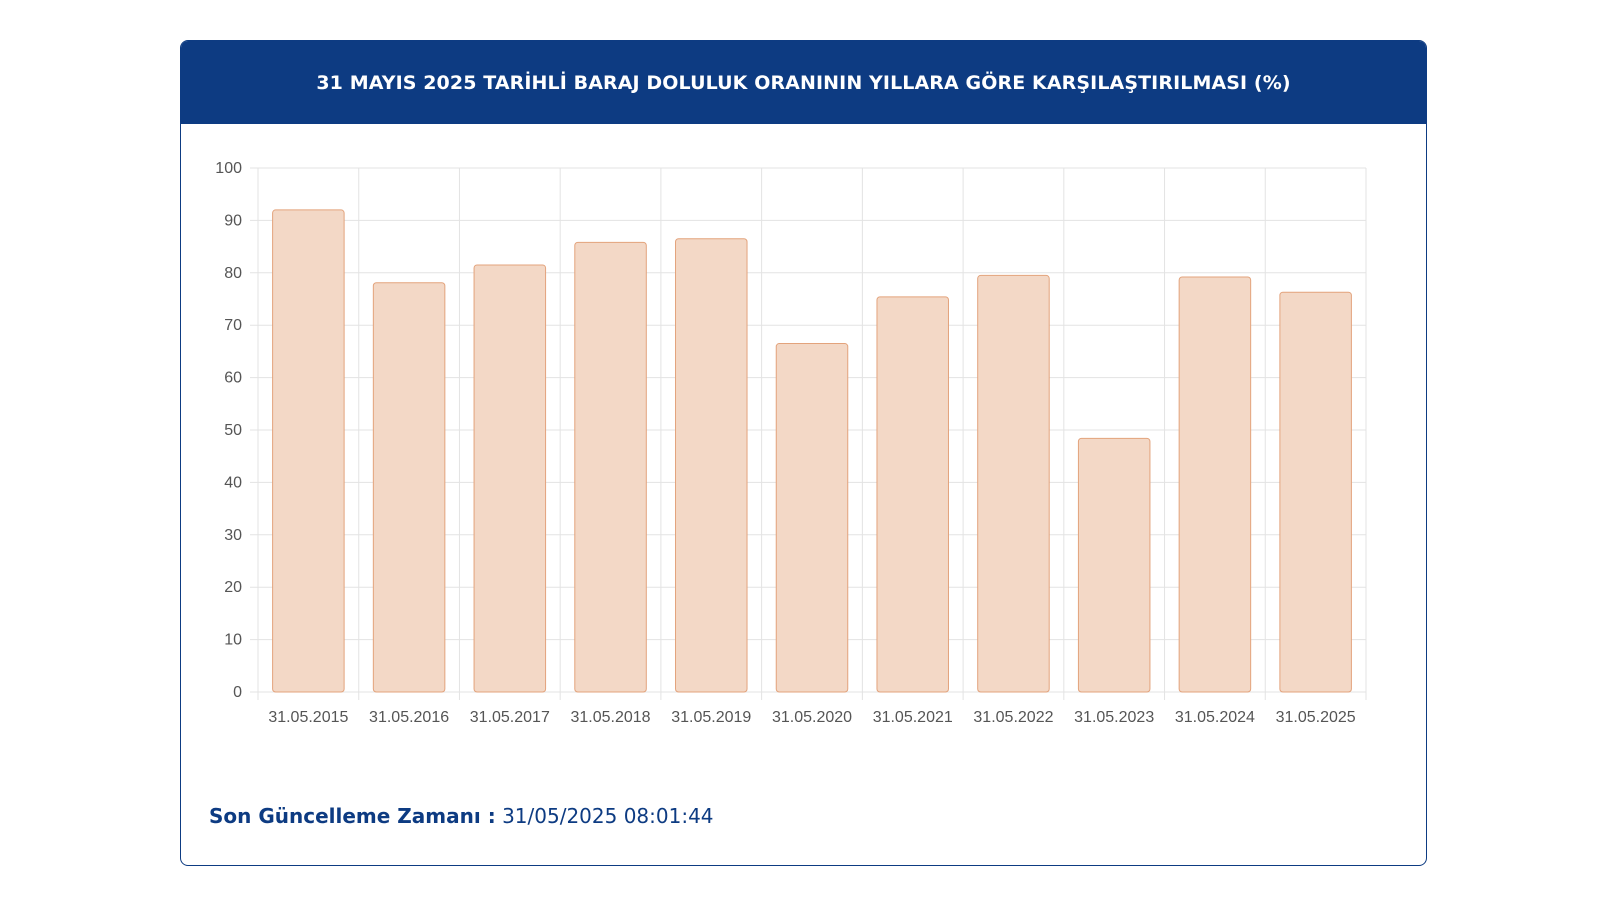  What do you see at coordinates (233, 587) in the screenshot?
I see `y-tick-label: 20` at bounding box center [233, 587].